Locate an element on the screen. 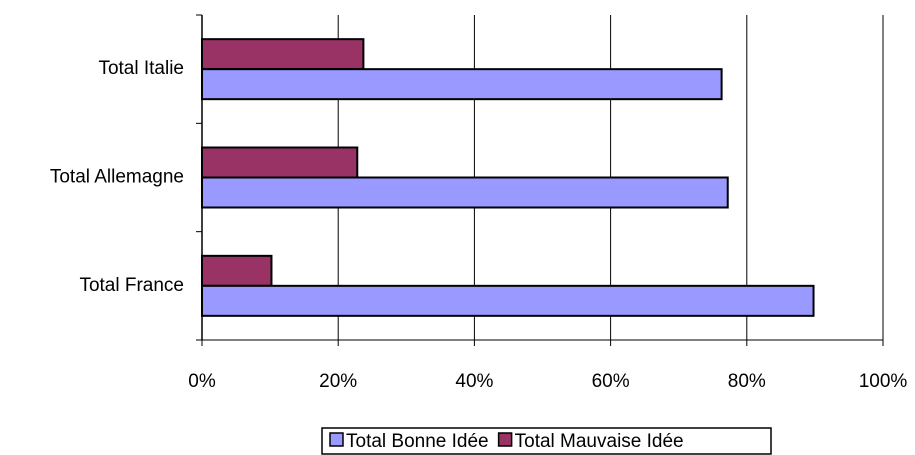 This screenshot has height=455, width=915. legend-label: Total Bonne Idée is located at coordinates (417, 441).